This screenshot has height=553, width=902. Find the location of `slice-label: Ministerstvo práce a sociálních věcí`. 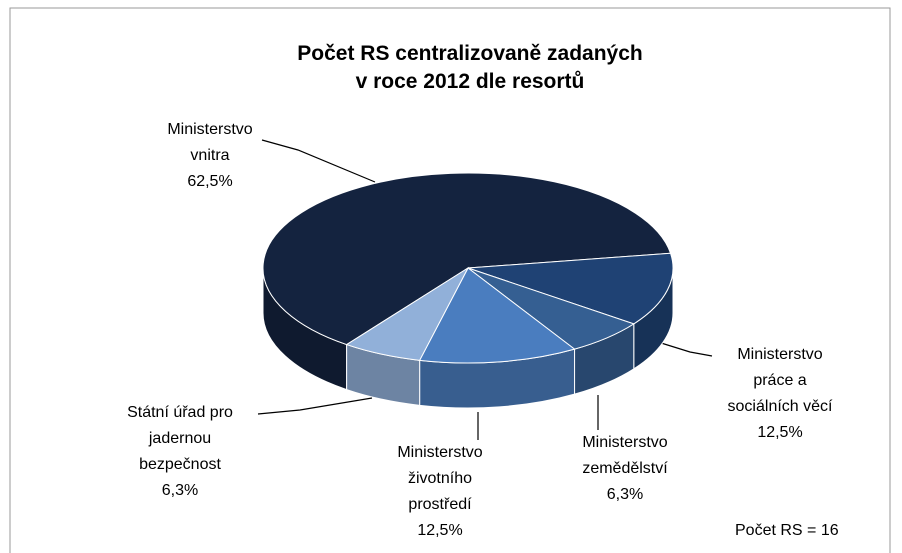

slice-label: Ministerstvo práce a sociálních věcí is located at coordinates (780, 380).